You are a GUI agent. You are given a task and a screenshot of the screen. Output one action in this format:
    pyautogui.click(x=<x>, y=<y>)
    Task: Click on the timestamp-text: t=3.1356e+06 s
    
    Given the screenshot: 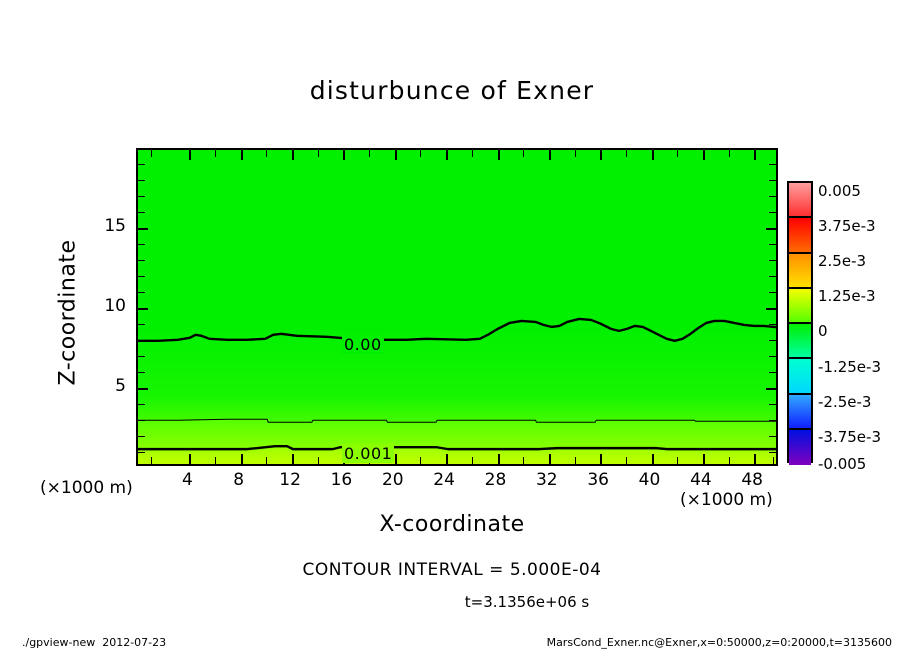 What is the action you would take?
    pyautogui.click(x=527, y=602)
    